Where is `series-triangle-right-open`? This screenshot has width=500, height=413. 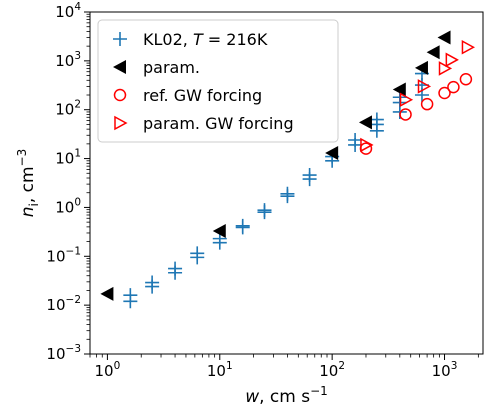
series-triangle-right-open is located at coordinates (418, 96).